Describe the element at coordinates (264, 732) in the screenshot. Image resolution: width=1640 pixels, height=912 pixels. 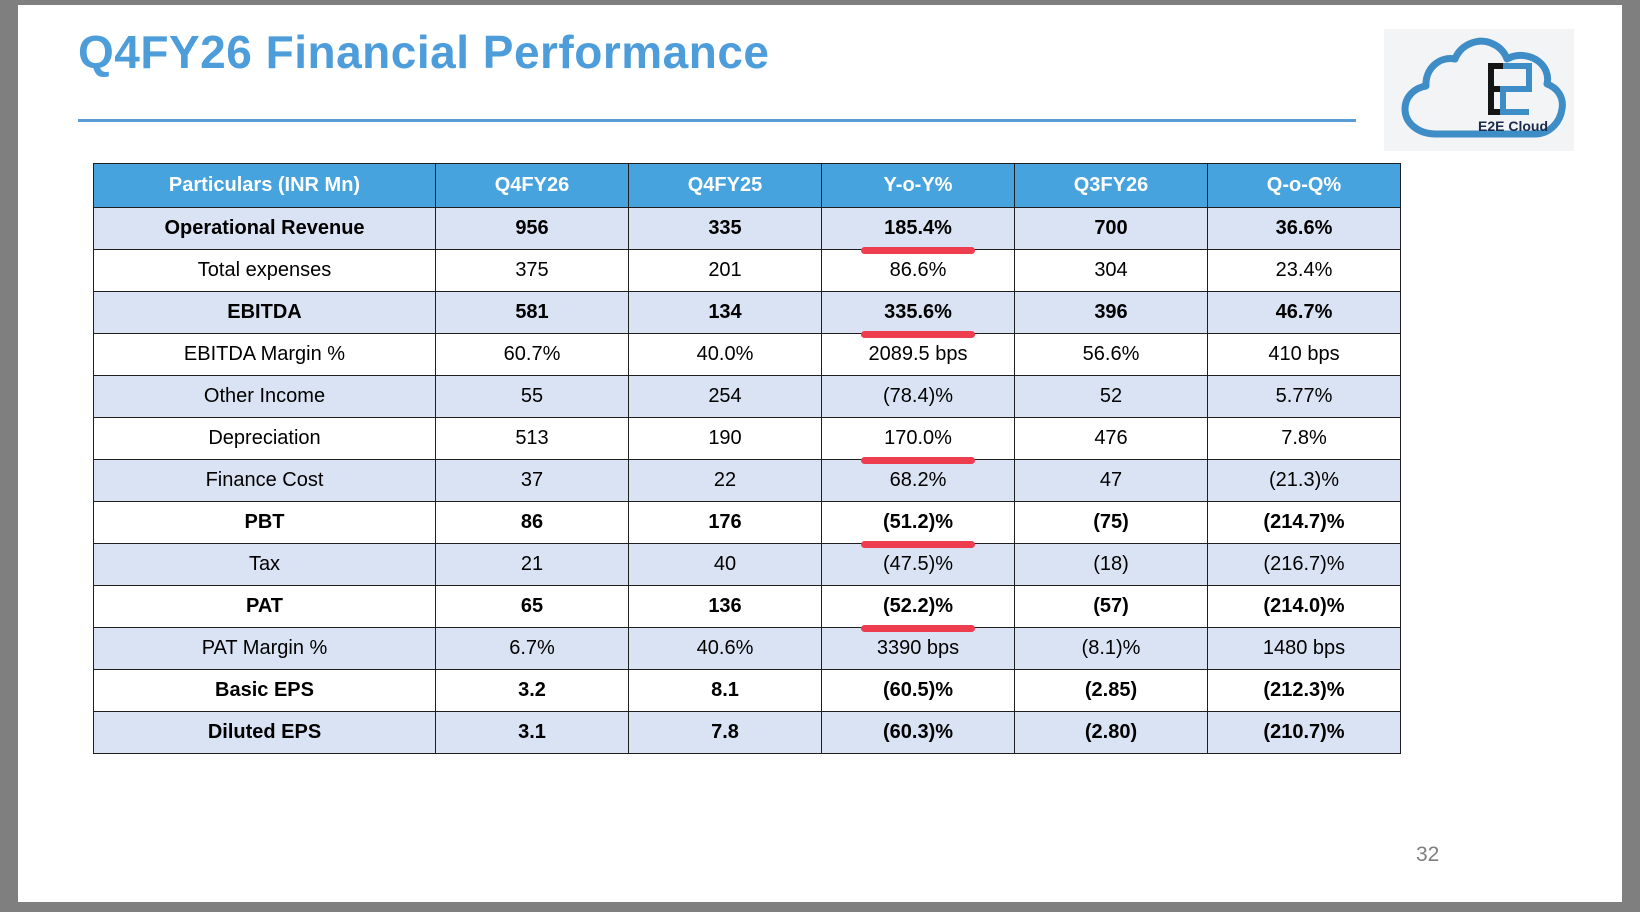
I see `row-label-cell: Diluted EPS` at that location.